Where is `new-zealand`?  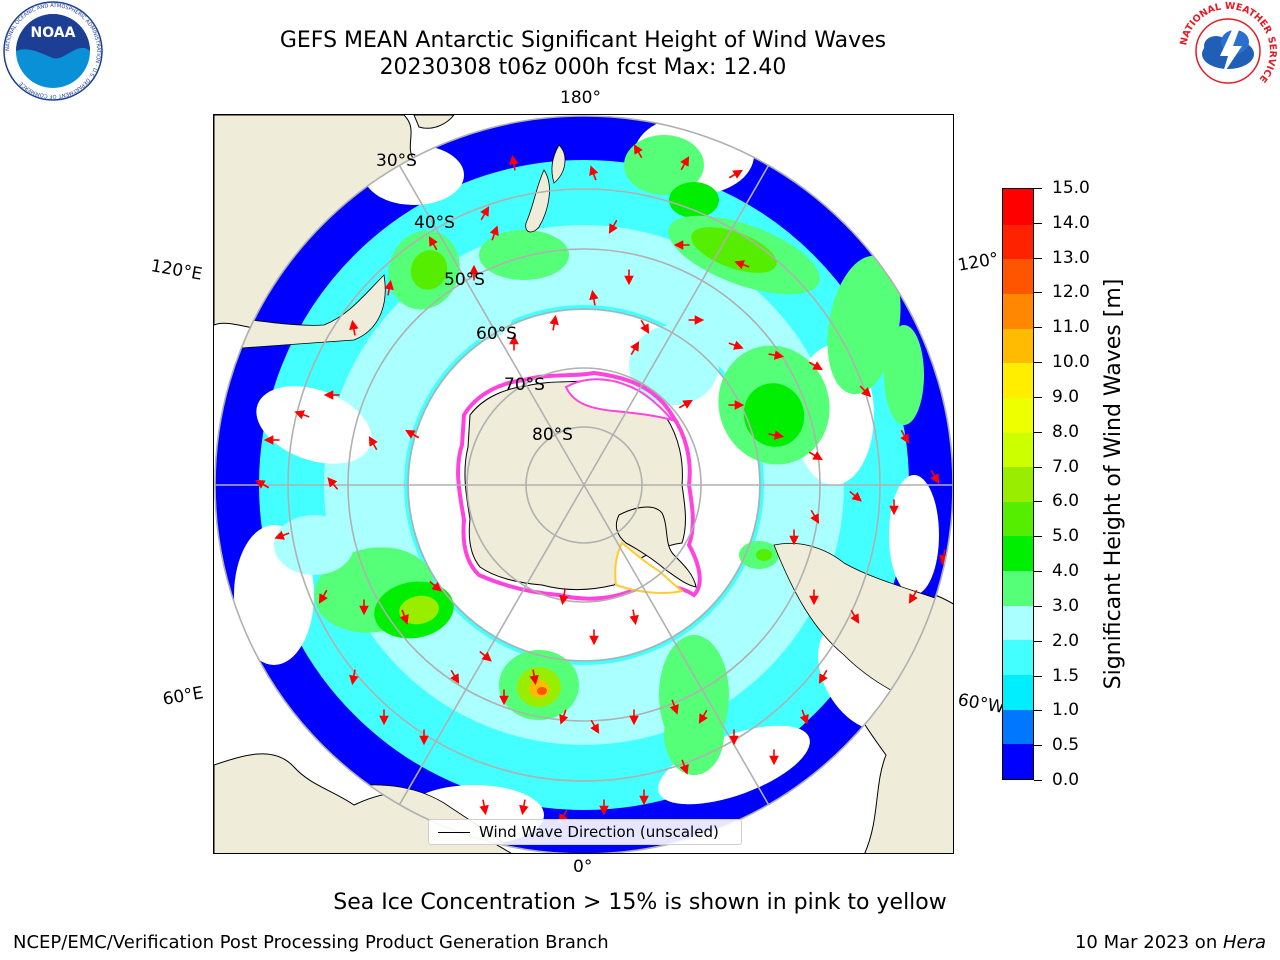 new-zealand is located at coordinates (545, 188).